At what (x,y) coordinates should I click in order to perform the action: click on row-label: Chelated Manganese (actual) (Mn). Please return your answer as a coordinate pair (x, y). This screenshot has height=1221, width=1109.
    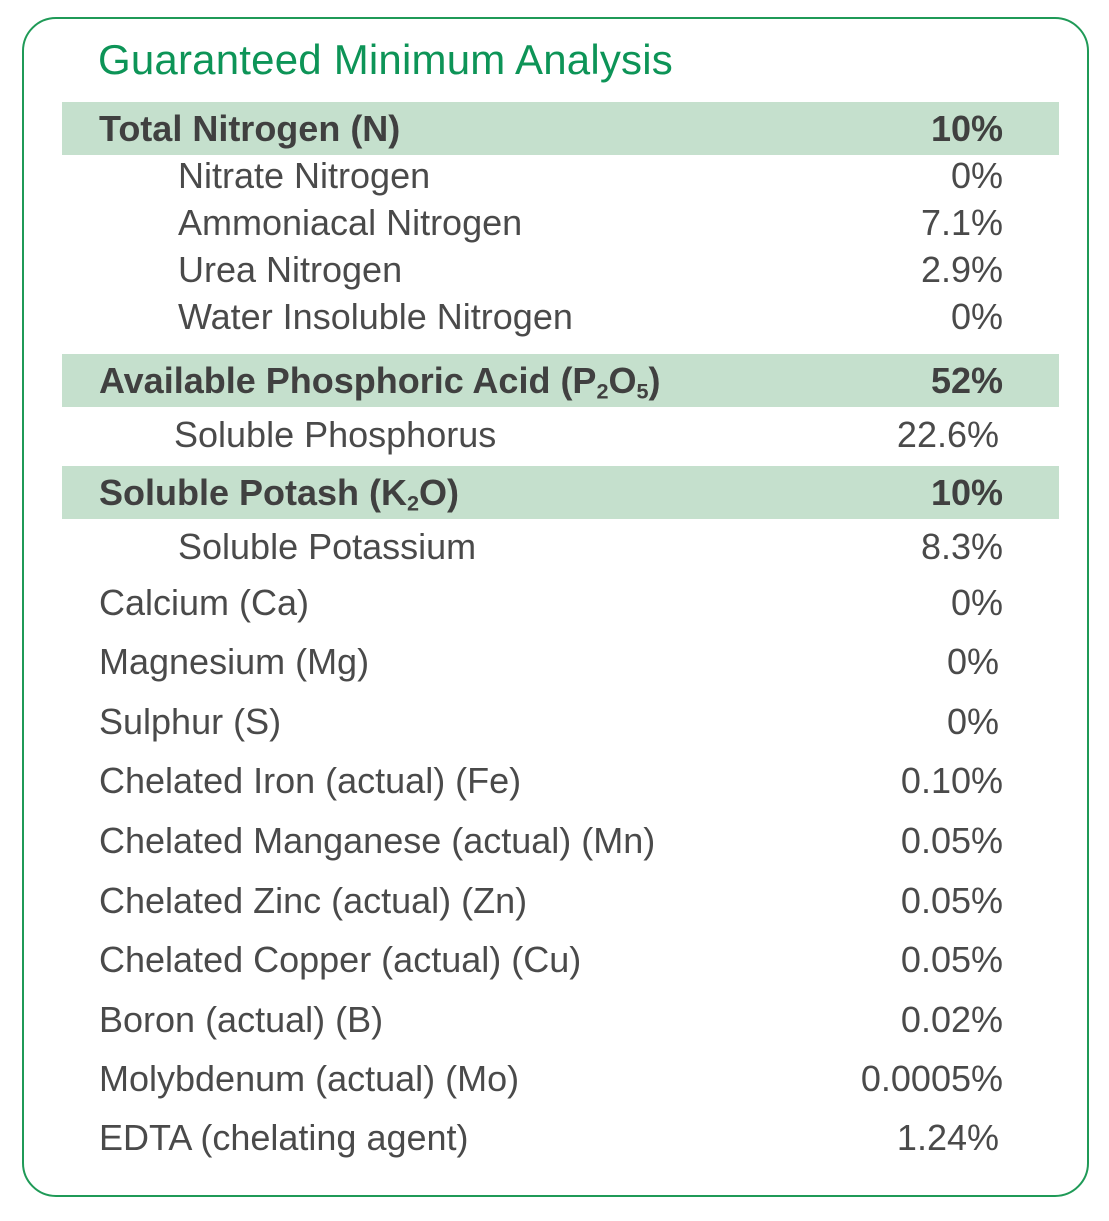
    Looking at the image, I should click on (377, 840).